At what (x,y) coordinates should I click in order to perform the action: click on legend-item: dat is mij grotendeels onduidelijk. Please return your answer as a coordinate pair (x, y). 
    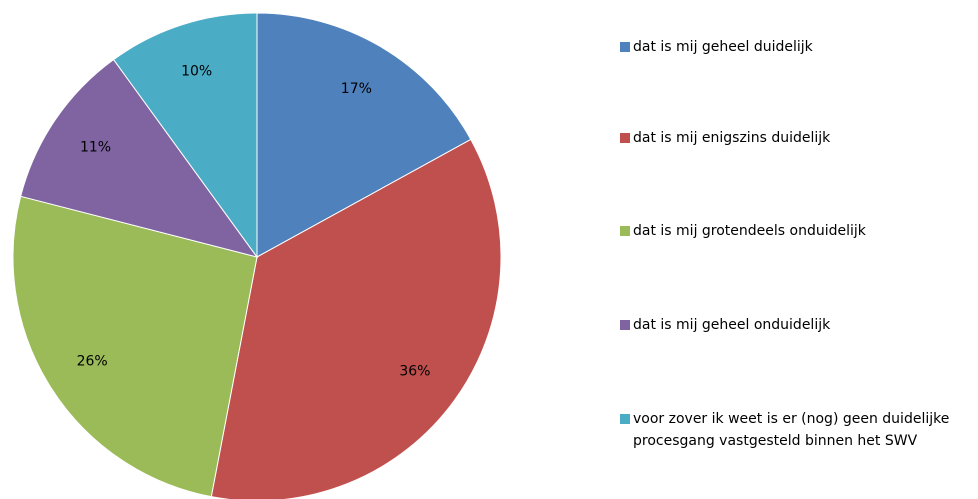
    Looking at the image, I should click on (792, 231).